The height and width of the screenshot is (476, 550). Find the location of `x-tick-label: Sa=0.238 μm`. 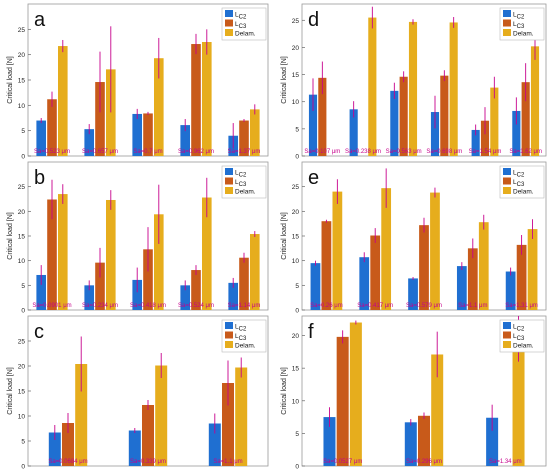

x-tick-label: Sa=0.238 μm is located at coordinates (363, 152).